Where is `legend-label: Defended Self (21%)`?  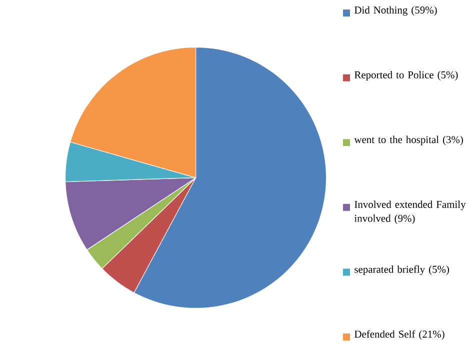 legend-label: Defended Self (21%) is located at coordinates (399, 335).